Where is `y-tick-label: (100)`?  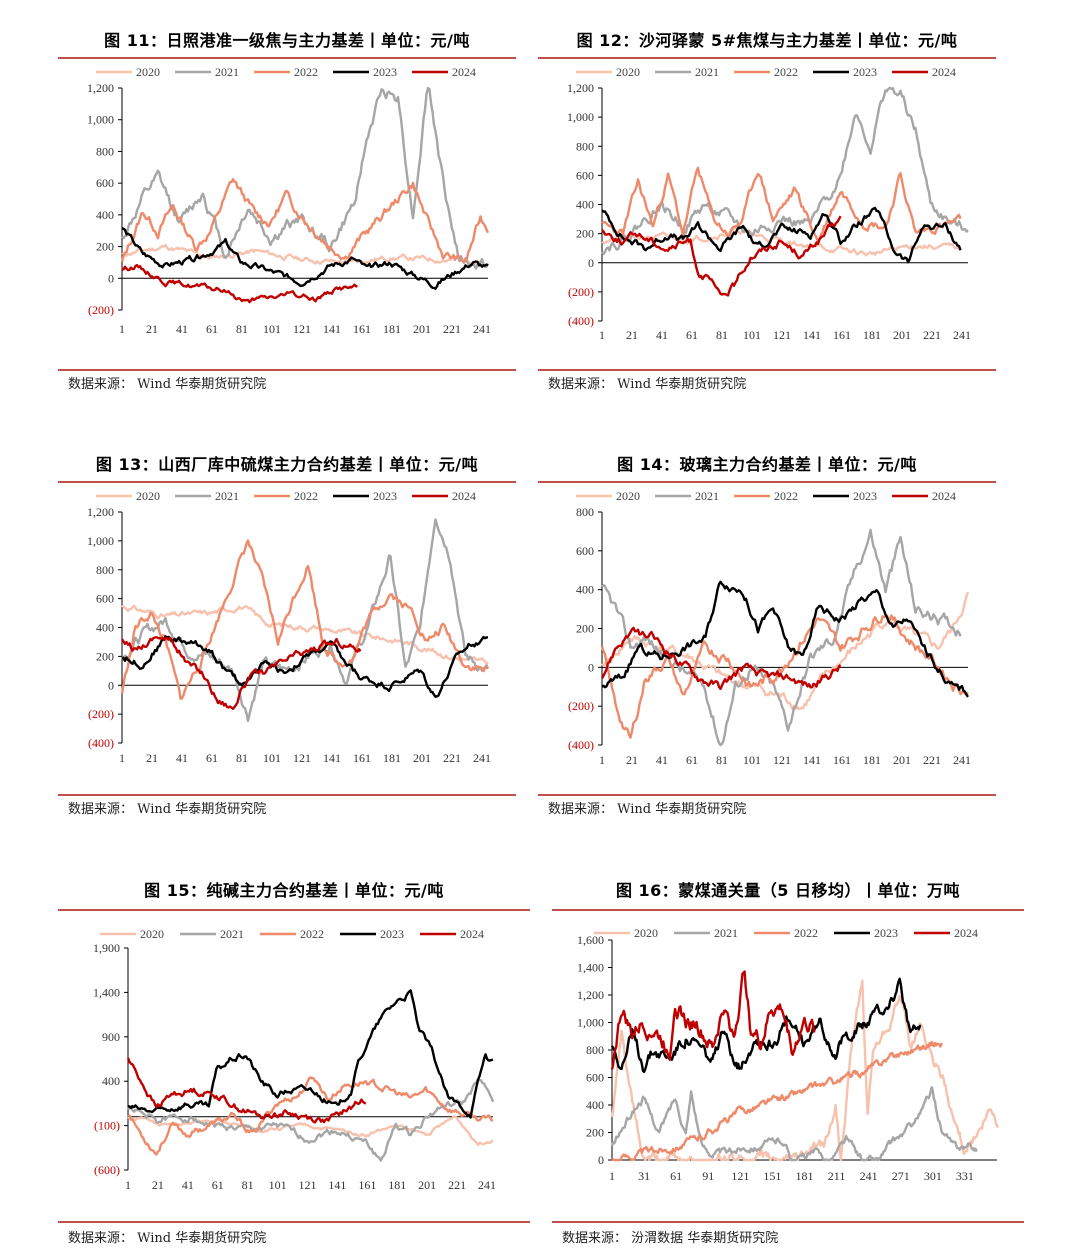 y-tick-label: (100) is located at coordinates (107, 1126).